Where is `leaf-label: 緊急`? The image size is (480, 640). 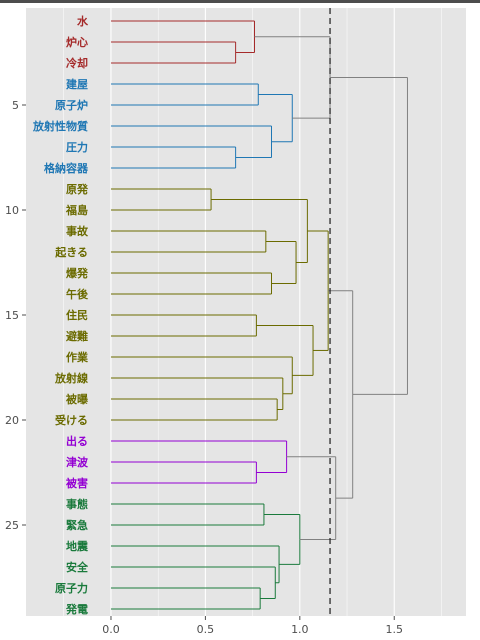 leaf-label: 緊急 is located at coordinates (77, 525).